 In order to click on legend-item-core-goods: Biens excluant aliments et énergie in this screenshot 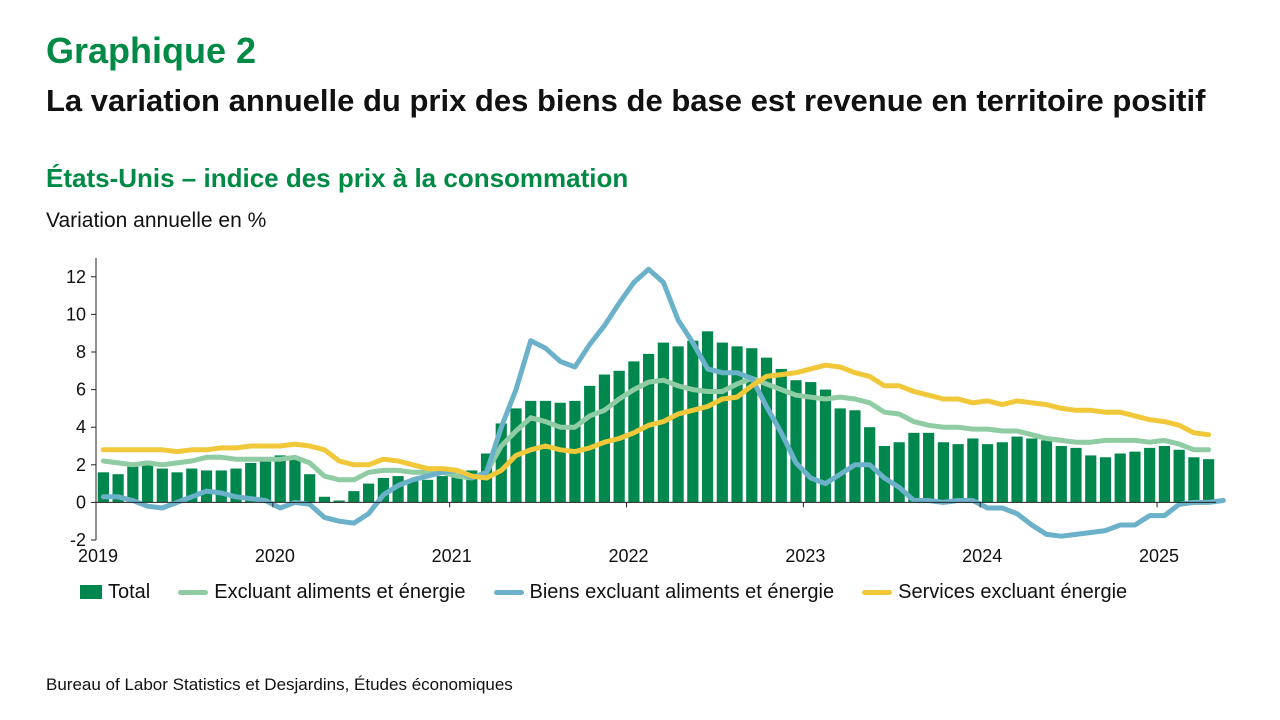, I will do `click(664, 592)`.